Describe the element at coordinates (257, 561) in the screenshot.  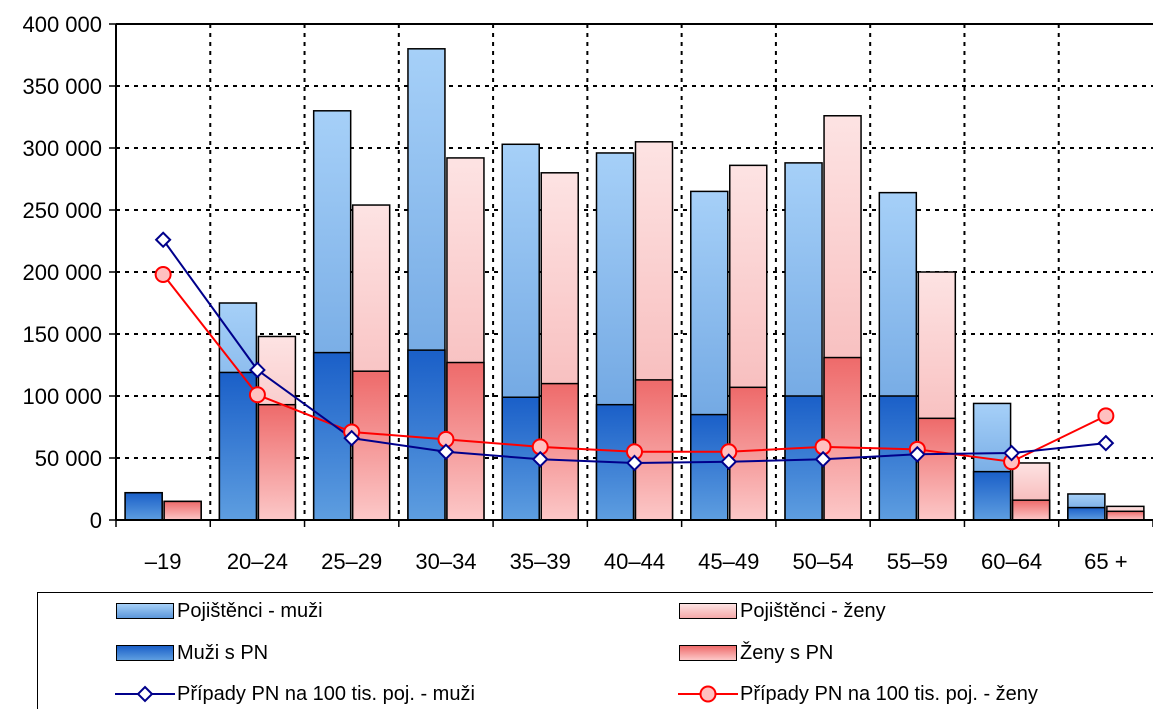
I see `x-tick-label: 20–24` at that location.